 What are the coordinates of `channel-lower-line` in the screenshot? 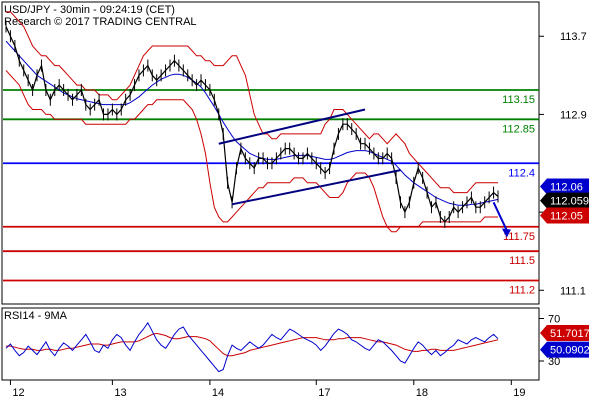 It's located at (316, 187).